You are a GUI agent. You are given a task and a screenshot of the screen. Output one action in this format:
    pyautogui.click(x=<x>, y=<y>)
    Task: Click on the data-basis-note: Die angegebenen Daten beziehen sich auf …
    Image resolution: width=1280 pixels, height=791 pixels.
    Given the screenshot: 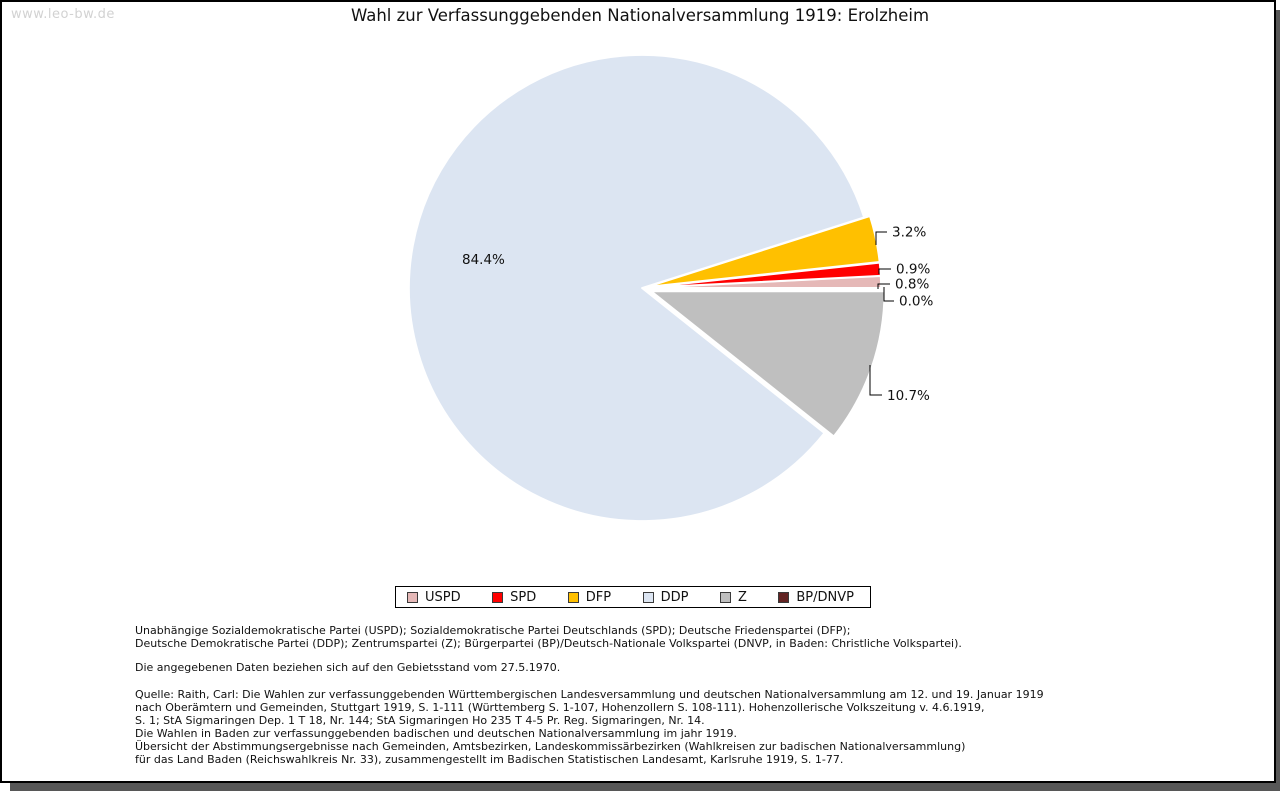 What is the action you would take?
    pyautogui.click(x=685, y=667)
    